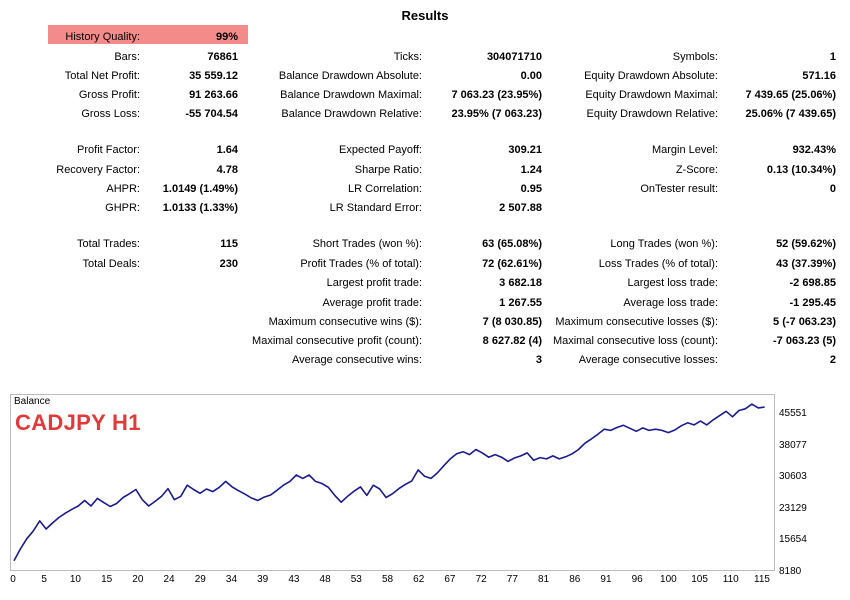 The image size is (850, 600). What do you see at coordinates (512, 264) in the screenshot?
I see `stat-value: 72 (62.61%)` at bounding box center [512, 264].